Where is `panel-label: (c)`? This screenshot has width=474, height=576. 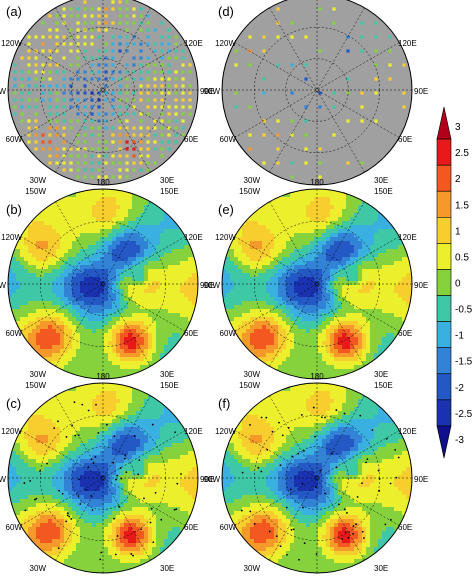
panel-label: (c) is located at coordinates (13, 403).